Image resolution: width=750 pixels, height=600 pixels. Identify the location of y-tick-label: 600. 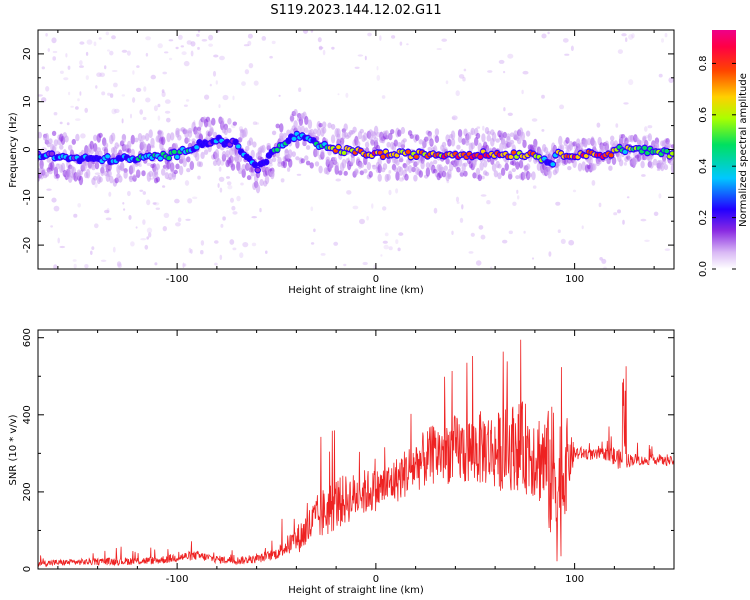
(27, 337).